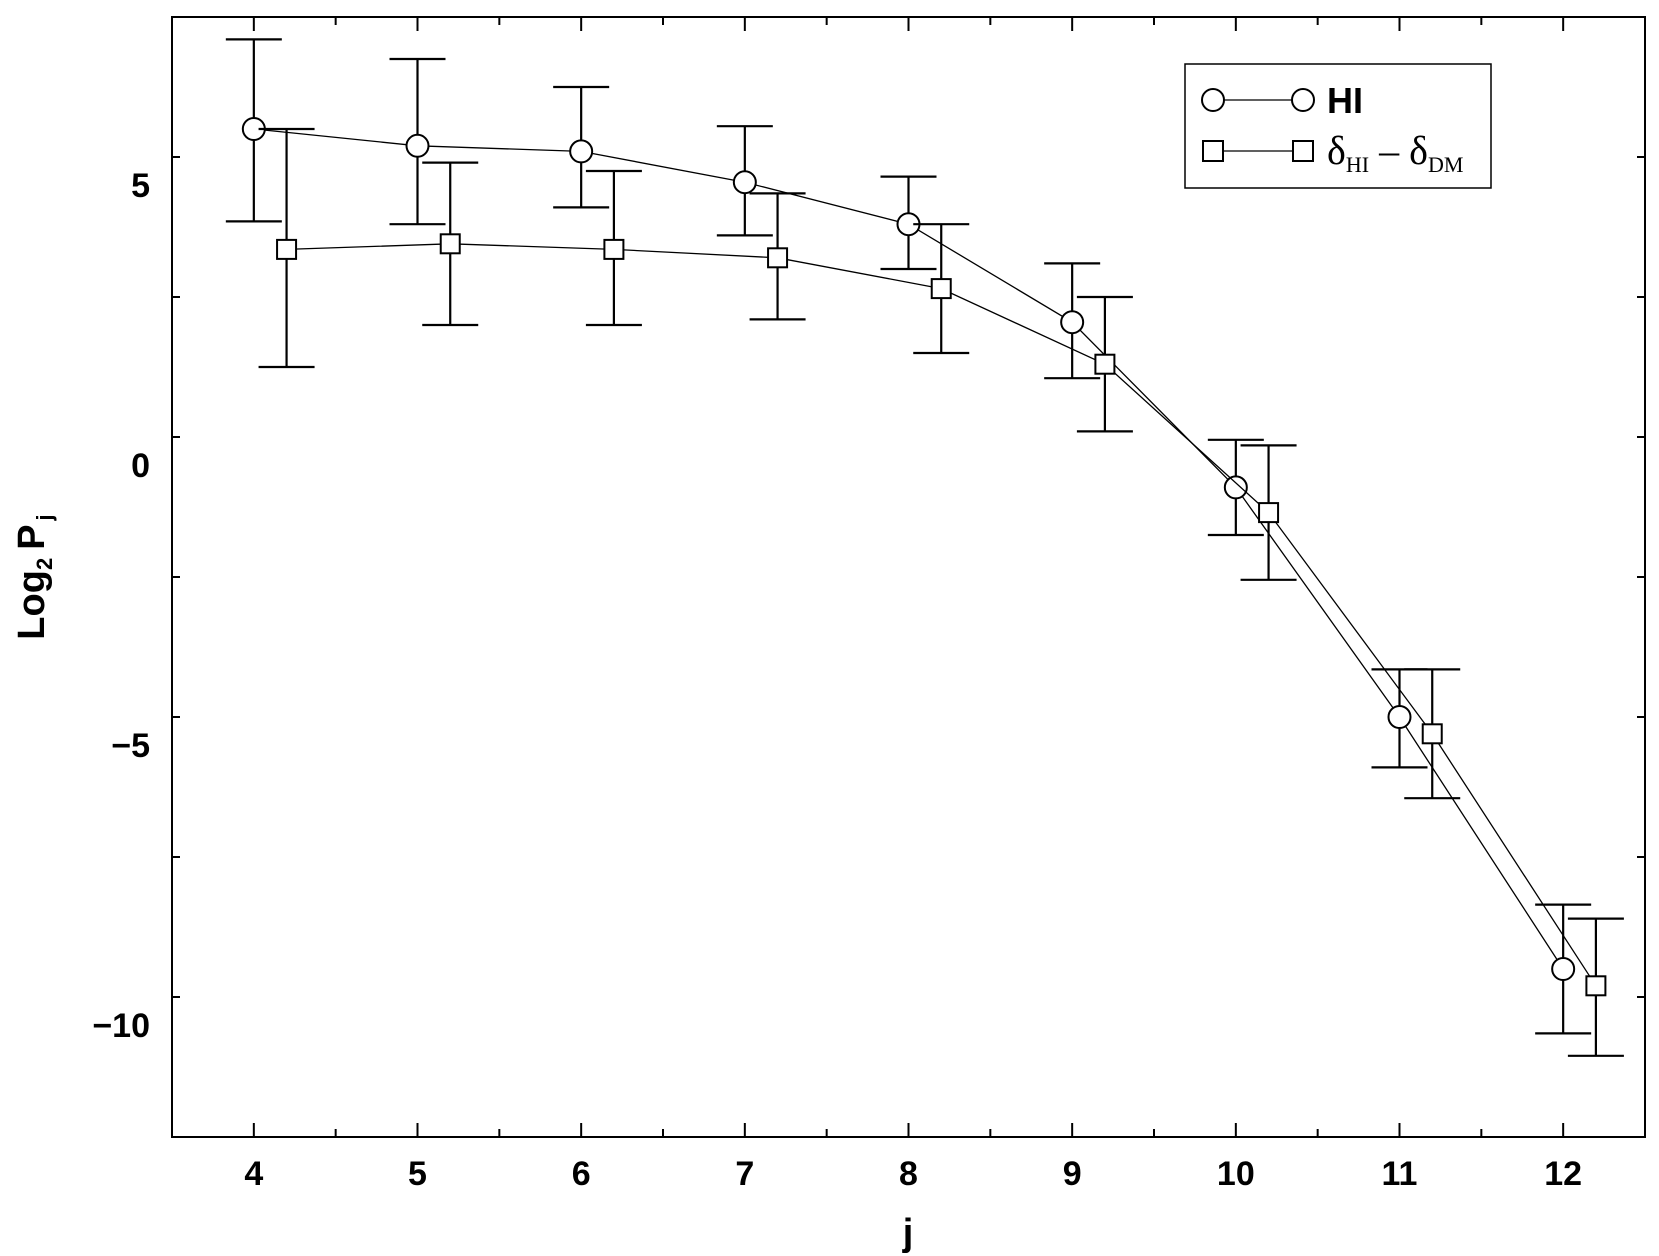  I want to click on legend-marker-hi-right, so click(1303, 100).